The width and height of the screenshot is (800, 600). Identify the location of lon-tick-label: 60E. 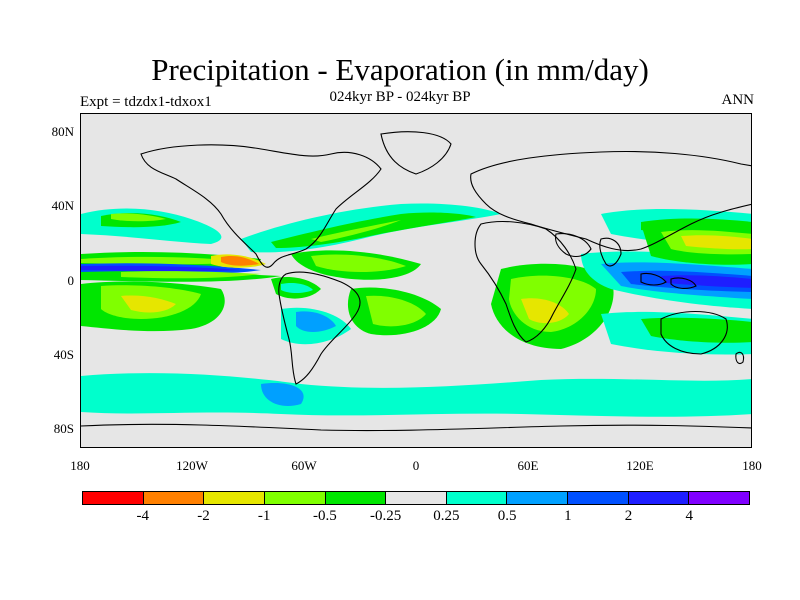
(528, 465).